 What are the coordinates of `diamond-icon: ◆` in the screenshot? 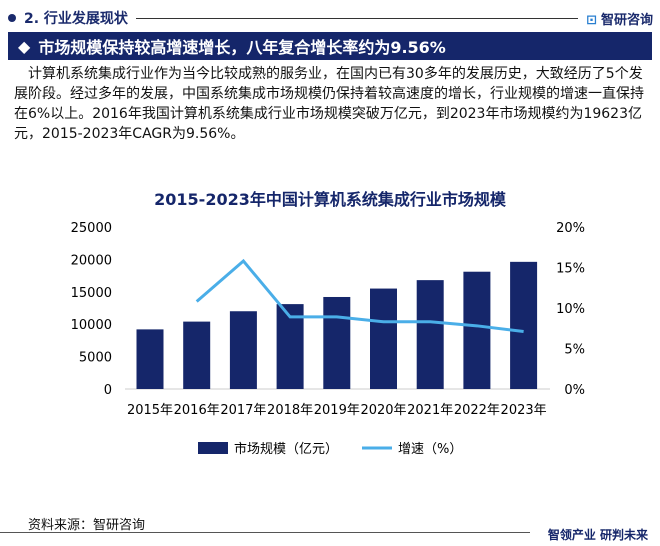 It's located at (24, 46).